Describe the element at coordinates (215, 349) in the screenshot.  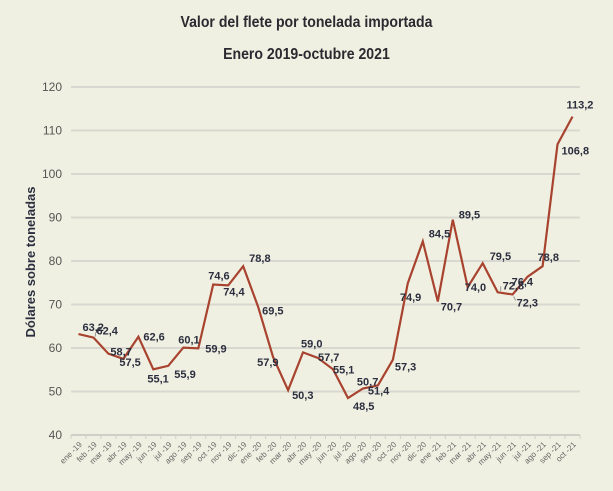
I see `data-label: 59,9` at that location.